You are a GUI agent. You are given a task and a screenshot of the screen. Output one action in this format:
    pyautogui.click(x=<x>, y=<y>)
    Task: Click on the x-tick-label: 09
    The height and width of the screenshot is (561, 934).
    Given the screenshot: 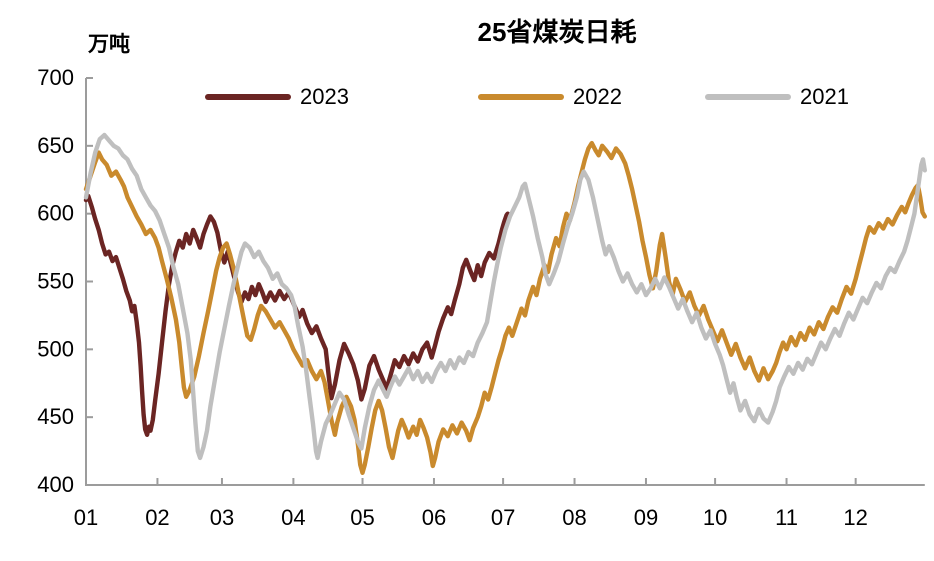 What is the action you would take?
    pyautogui.click(x=646, y=517)
    